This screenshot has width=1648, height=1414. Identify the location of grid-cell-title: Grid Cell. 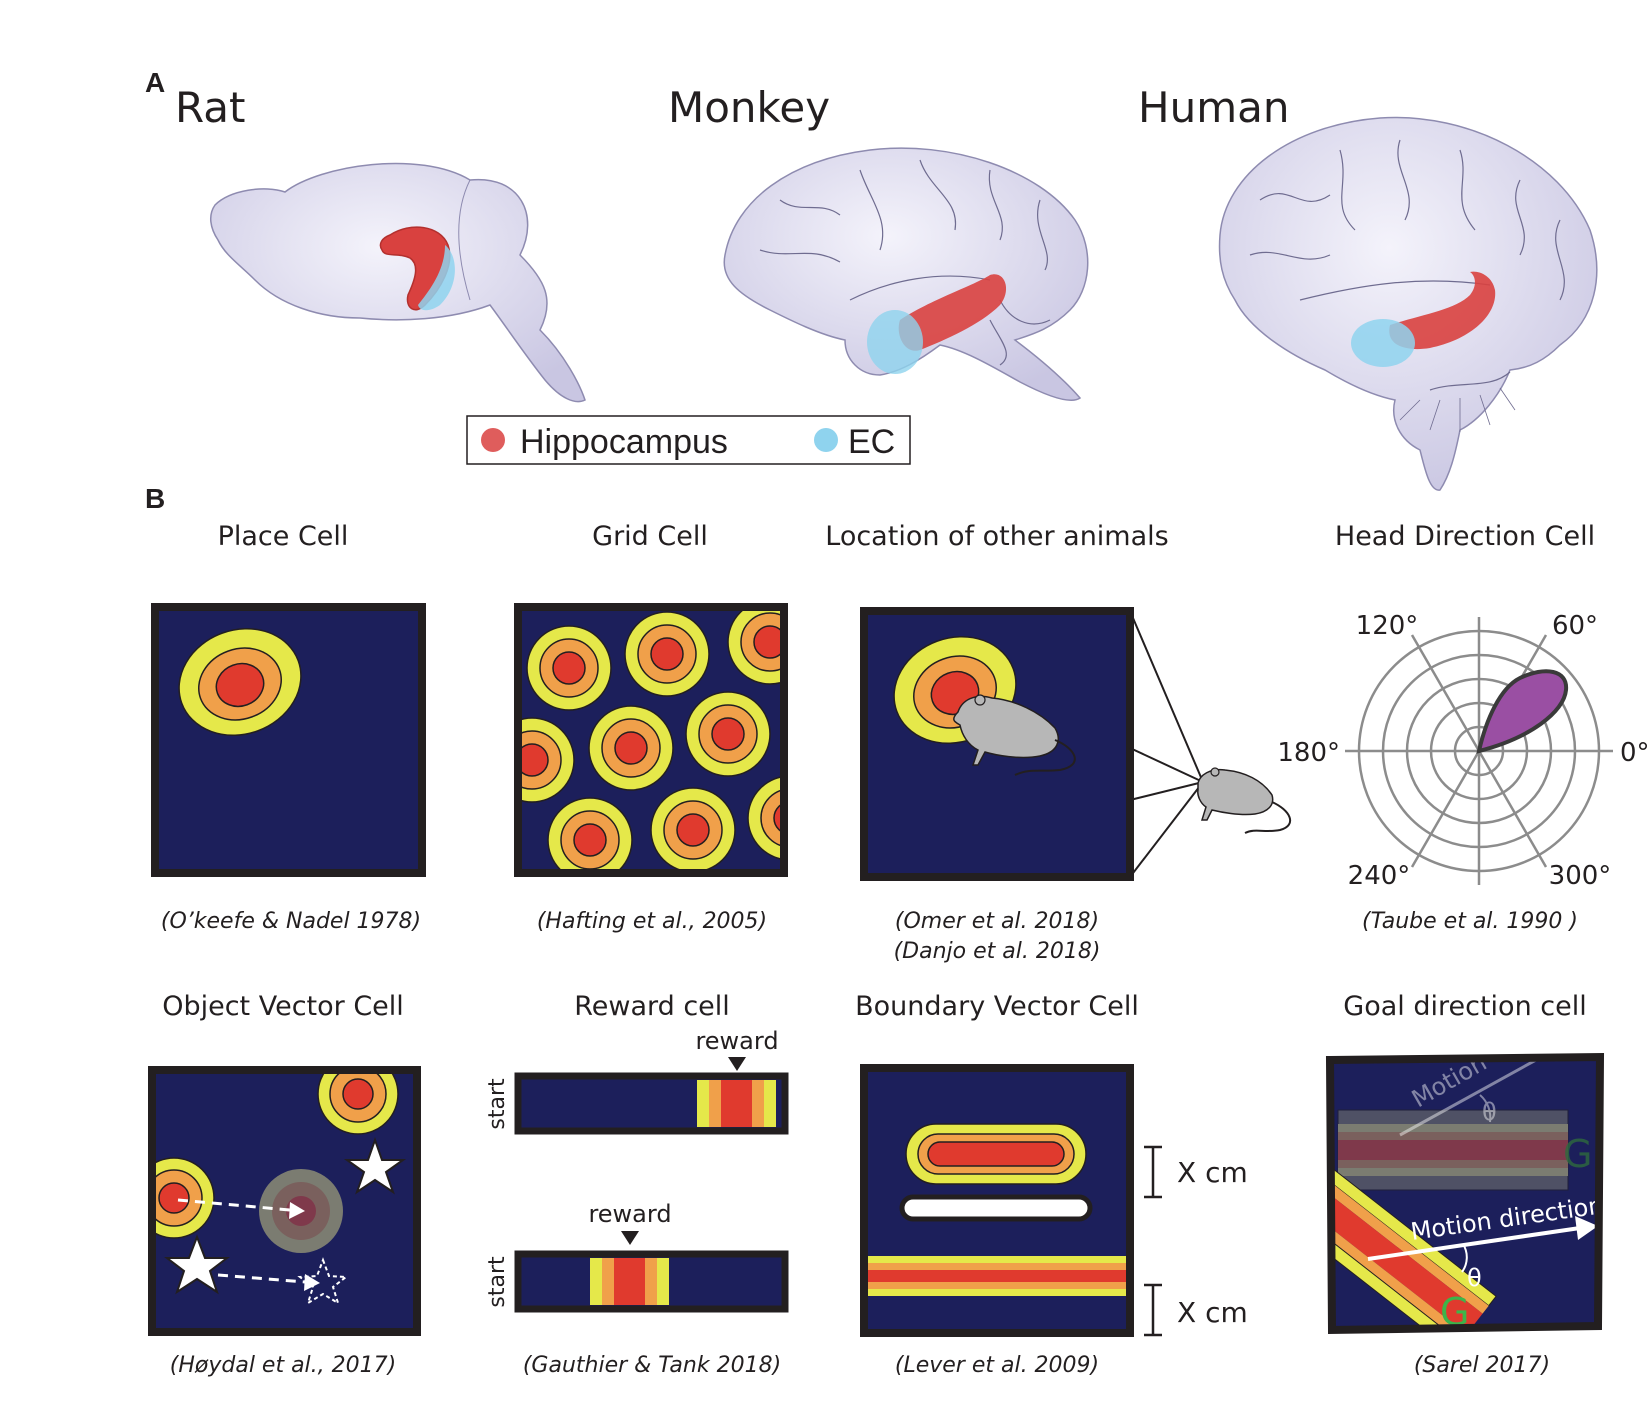
(650, 536).